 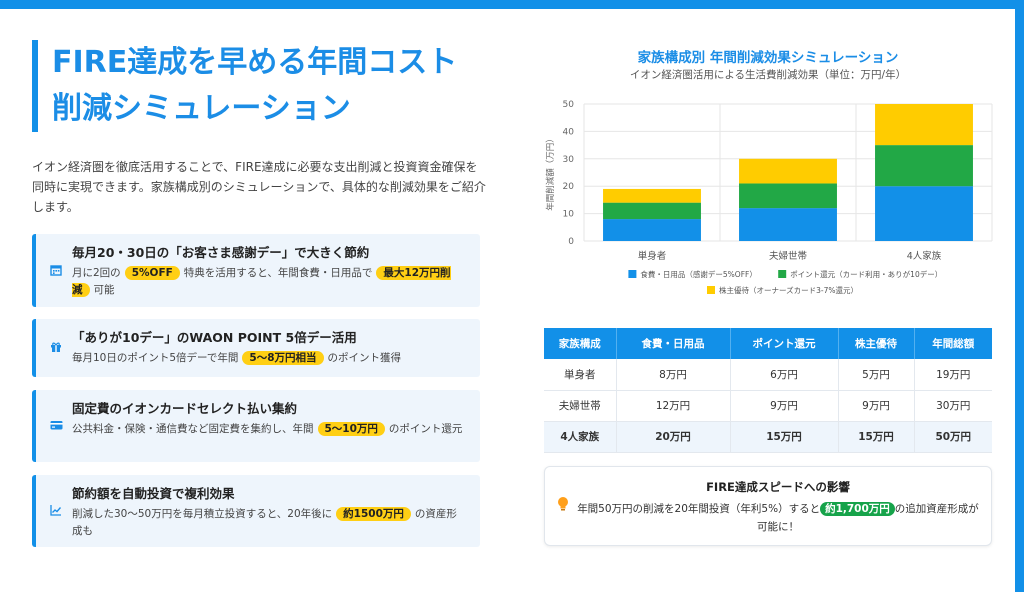 What do you see at coordinates (580, 437) in the screenshot?
I see `table-cell: 4人家族` at bounding box center [580, 437].